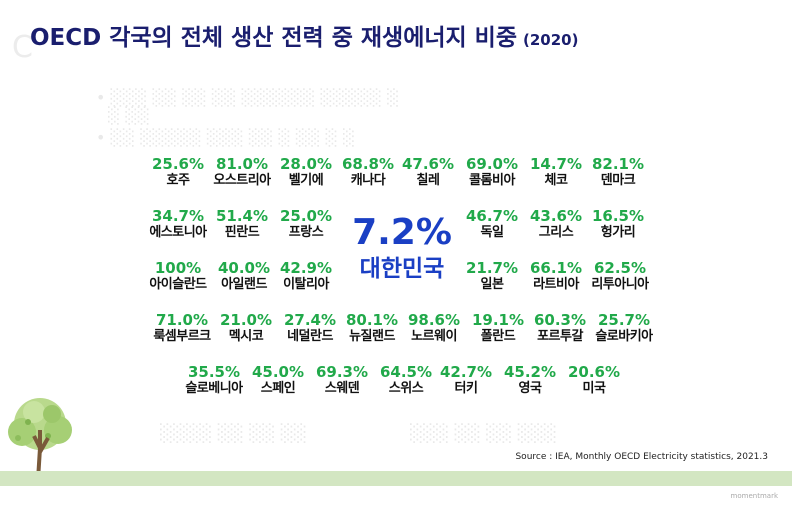  I want to click on country-stat: 28.0% 벨기에, so click(306, 172).